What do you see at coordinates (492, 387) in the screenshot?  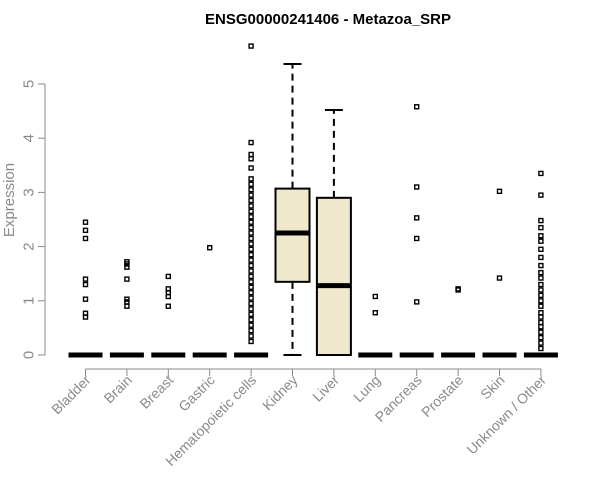 I see `x-tick-label: Skin` at bounding box center [492, 387].